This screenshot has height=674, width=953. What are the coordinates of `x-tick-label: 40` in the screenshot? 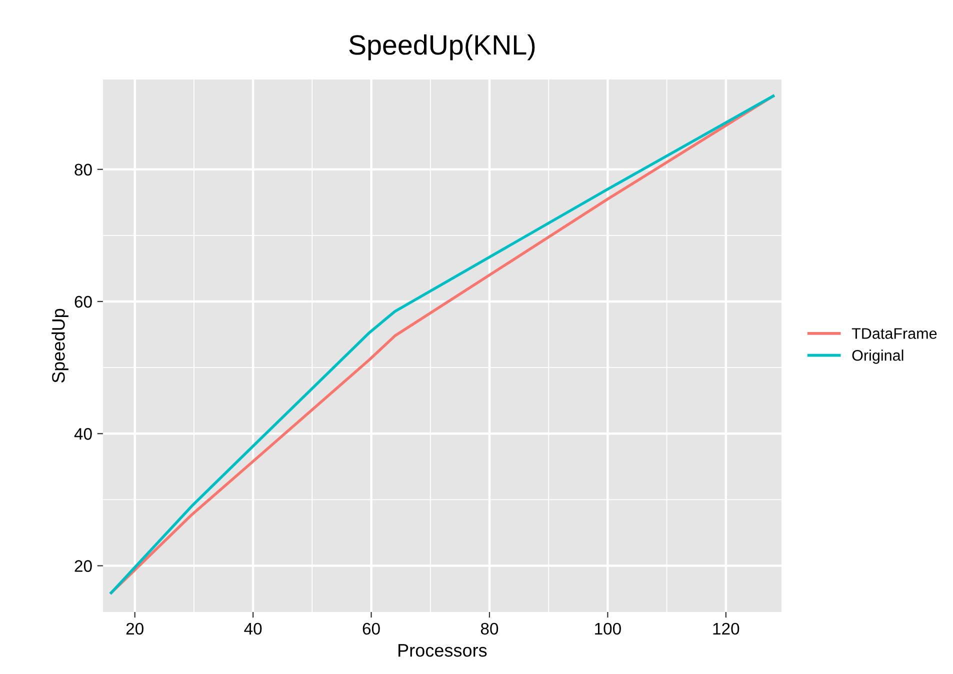 It's located at (253, 628).